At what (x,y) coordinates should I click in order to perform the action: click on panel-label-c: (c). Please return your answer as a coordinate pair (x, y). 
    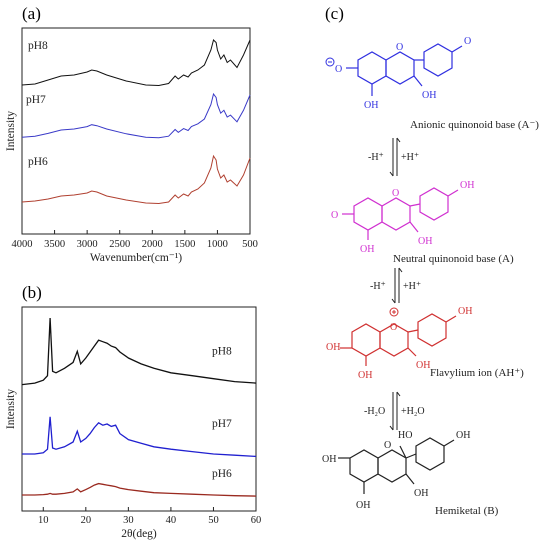
    Looking at the image, I should click on (334, 13).